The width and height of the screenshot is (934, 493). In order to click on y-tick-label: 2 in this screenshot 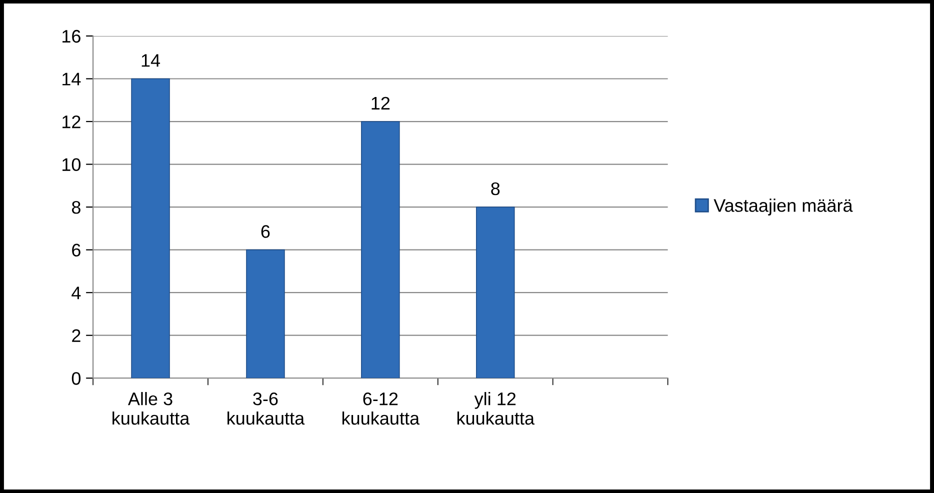, I will do `click(76, 335)`.